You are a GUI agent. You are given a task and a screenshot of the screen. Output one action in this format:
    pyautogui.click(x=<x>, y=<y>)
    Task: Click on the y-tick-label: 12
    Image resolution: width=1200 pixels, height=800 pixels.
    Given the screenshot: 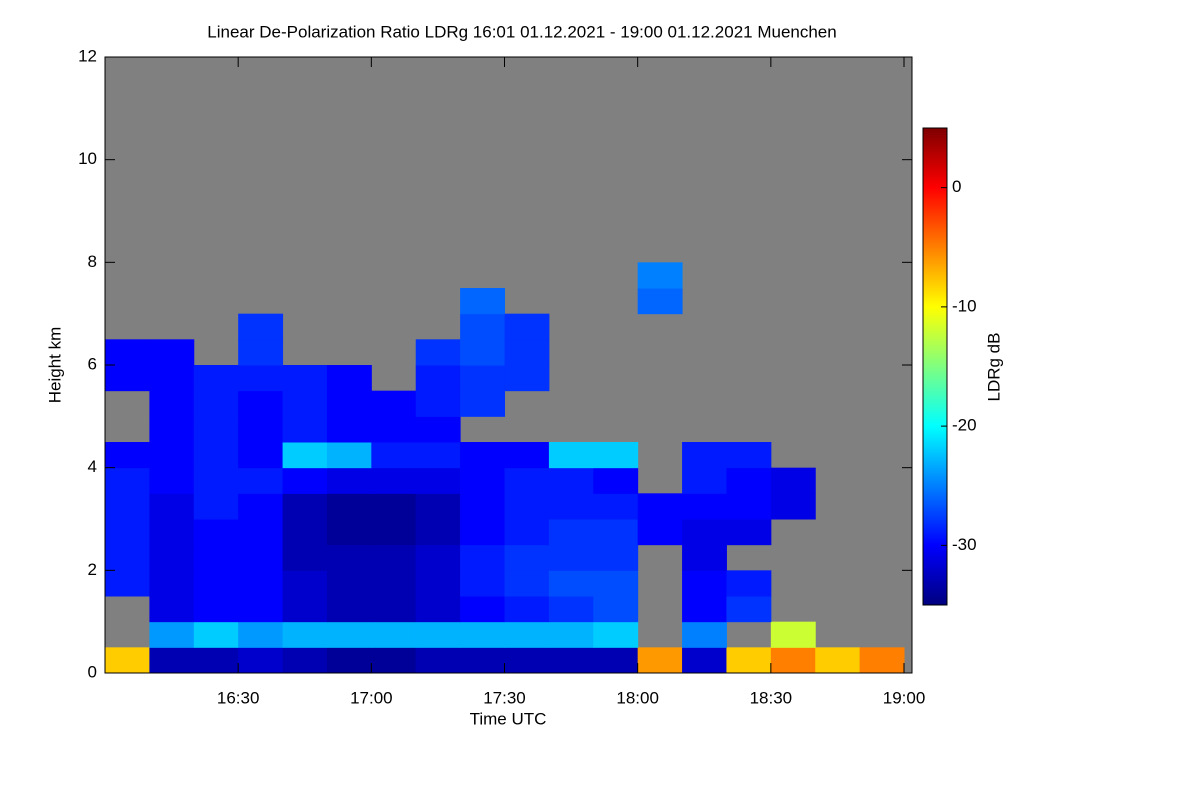 What is the action you would take?
    pyautogui.click(x=87, y=55)
    